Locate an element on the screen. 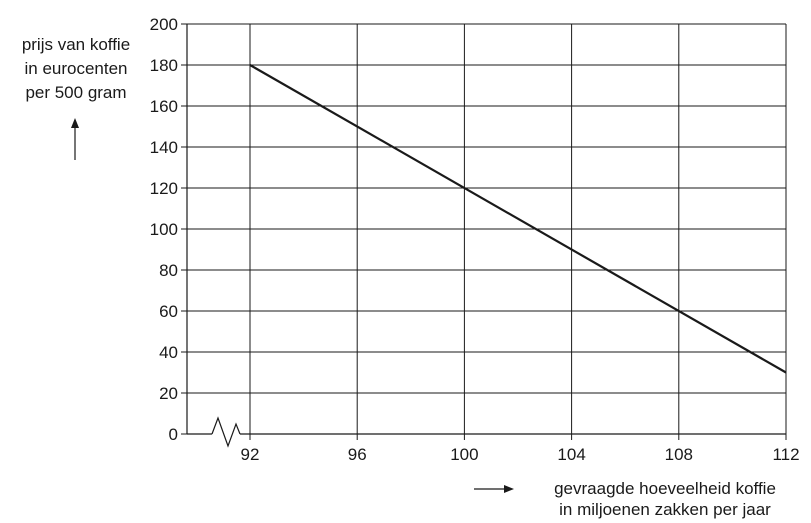  x-tick-label-92: 92 is located at coordinates (250, 454).